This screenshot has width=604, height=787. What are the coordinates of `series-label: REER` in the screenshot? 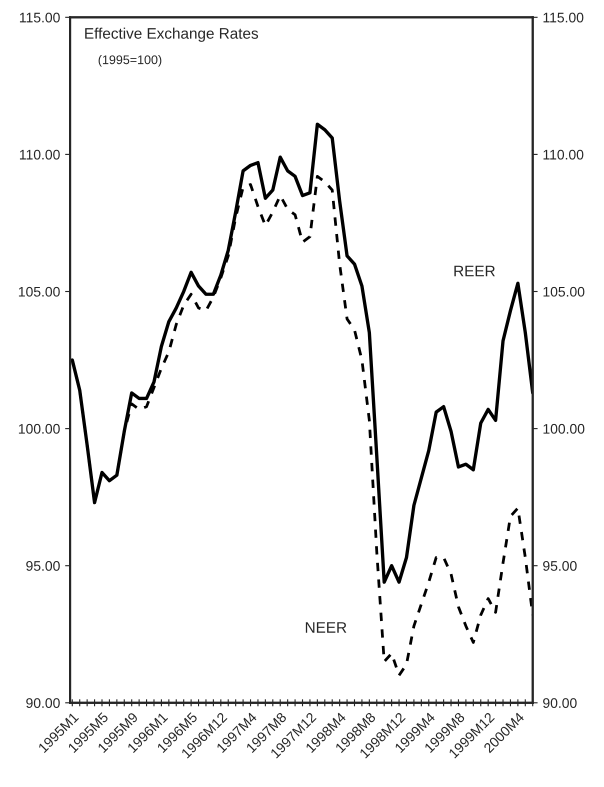 It's located at (474, 271).